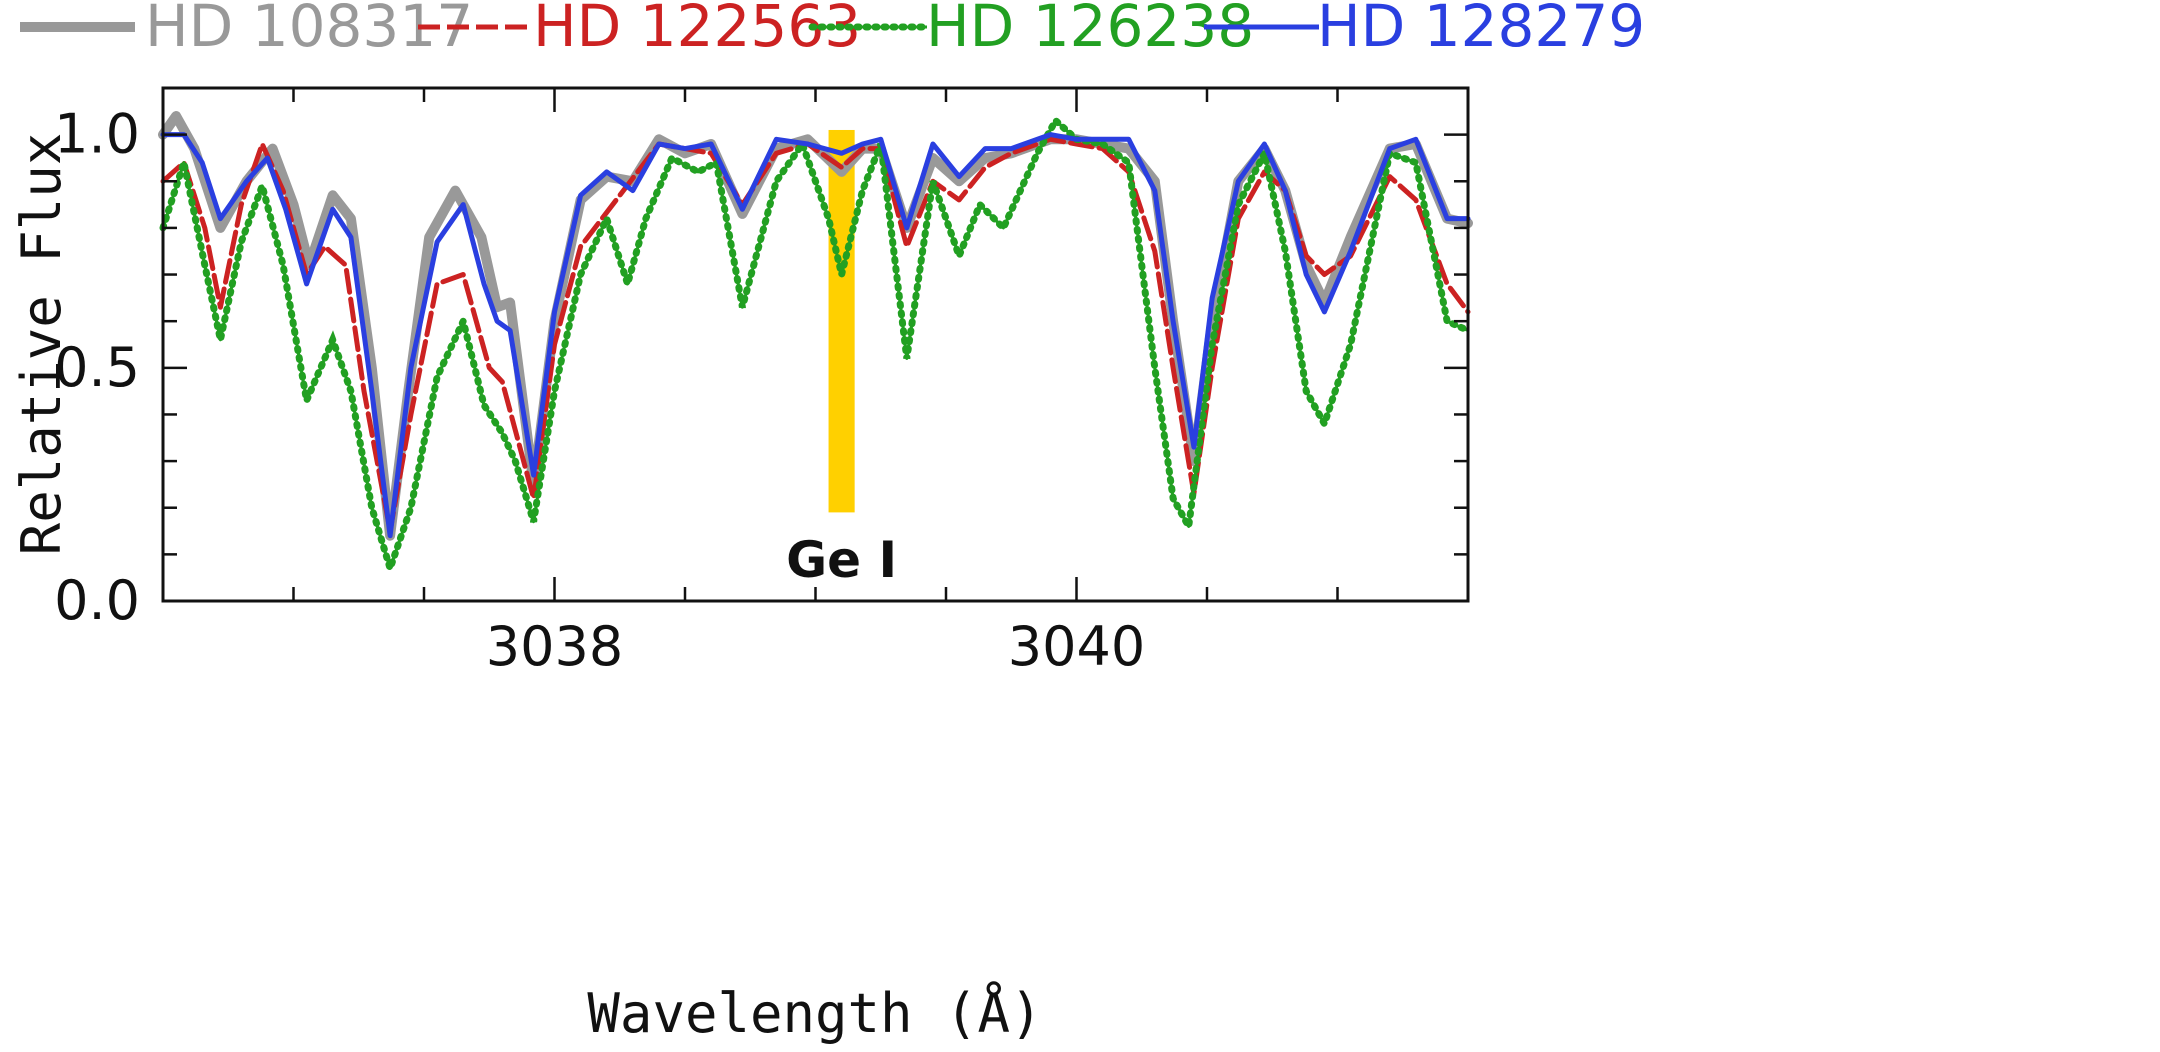 This screenshot has width=2160, height=1052. I want to click on ge-line-band-layer: Ge I, so click(841, 359).